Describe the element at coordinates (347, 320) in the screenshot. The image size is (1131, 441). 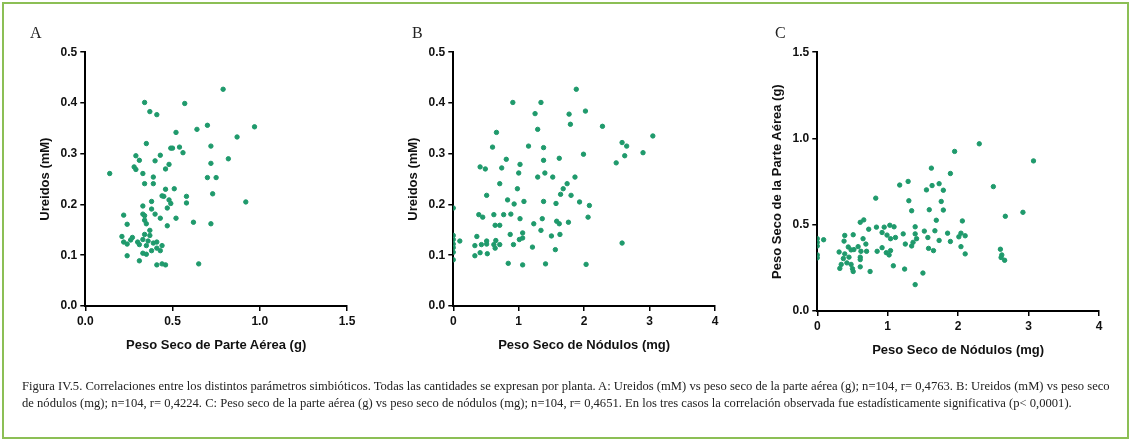
I see `x-tick-label: 1.5` at that location.